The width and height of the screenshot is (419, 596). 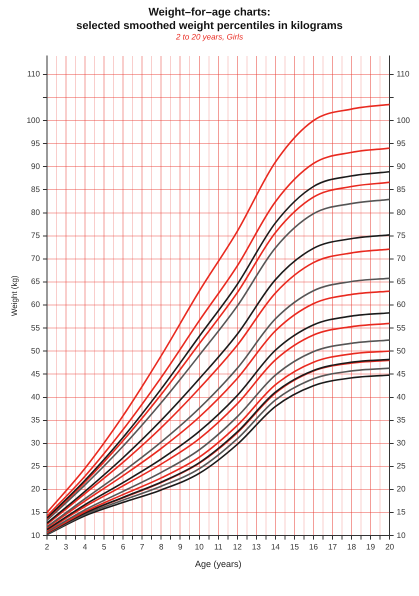 I want to click on x-tick-label: 5, so click(x=104, y=547).